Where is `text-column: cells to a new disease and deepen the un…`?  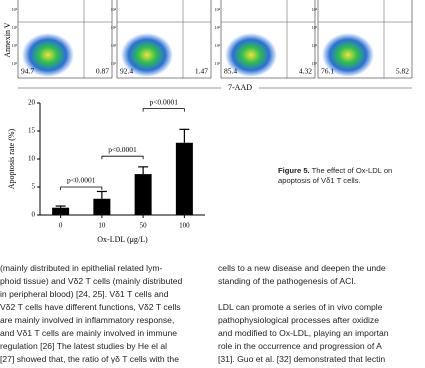
text-column: cells to a new disease and deepen the un… is located at coordinates (321, 314).